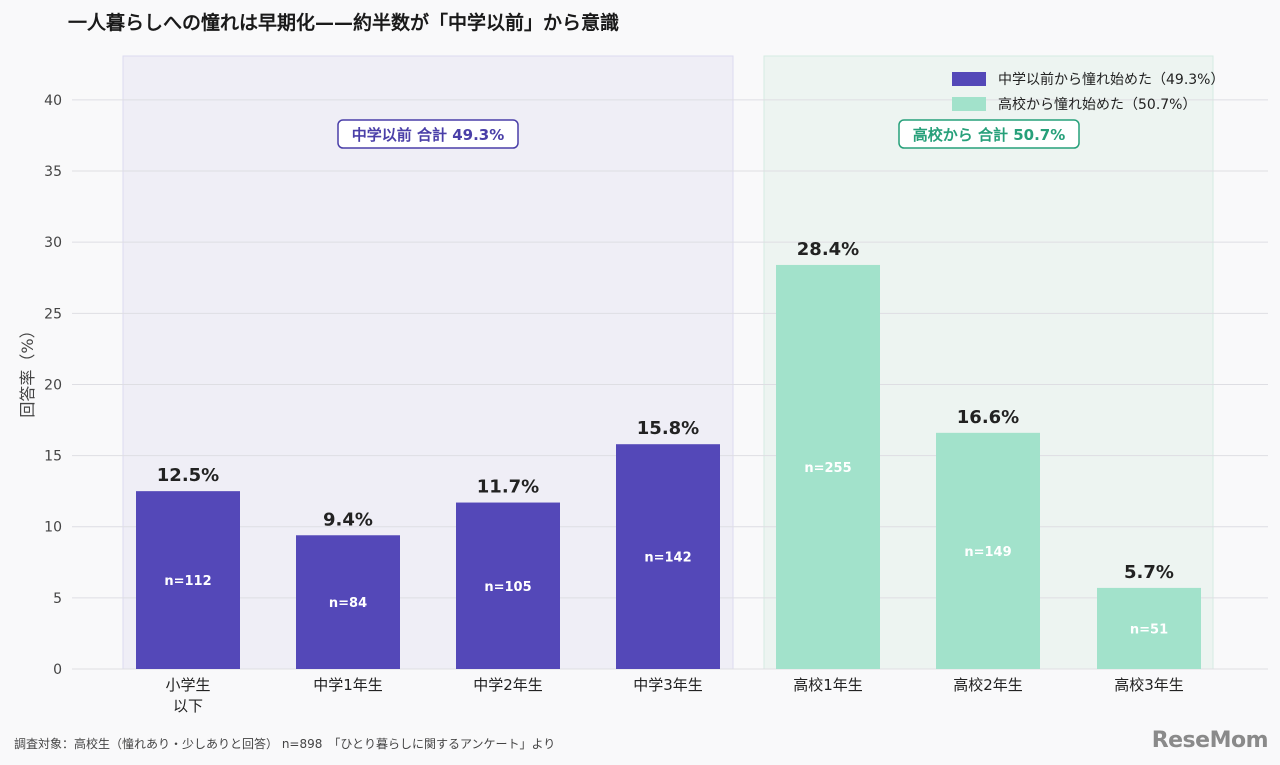 The width and height of the screenshot is (1280, 765). I want to click on bar-n-label: n=255, so click(827, 468).